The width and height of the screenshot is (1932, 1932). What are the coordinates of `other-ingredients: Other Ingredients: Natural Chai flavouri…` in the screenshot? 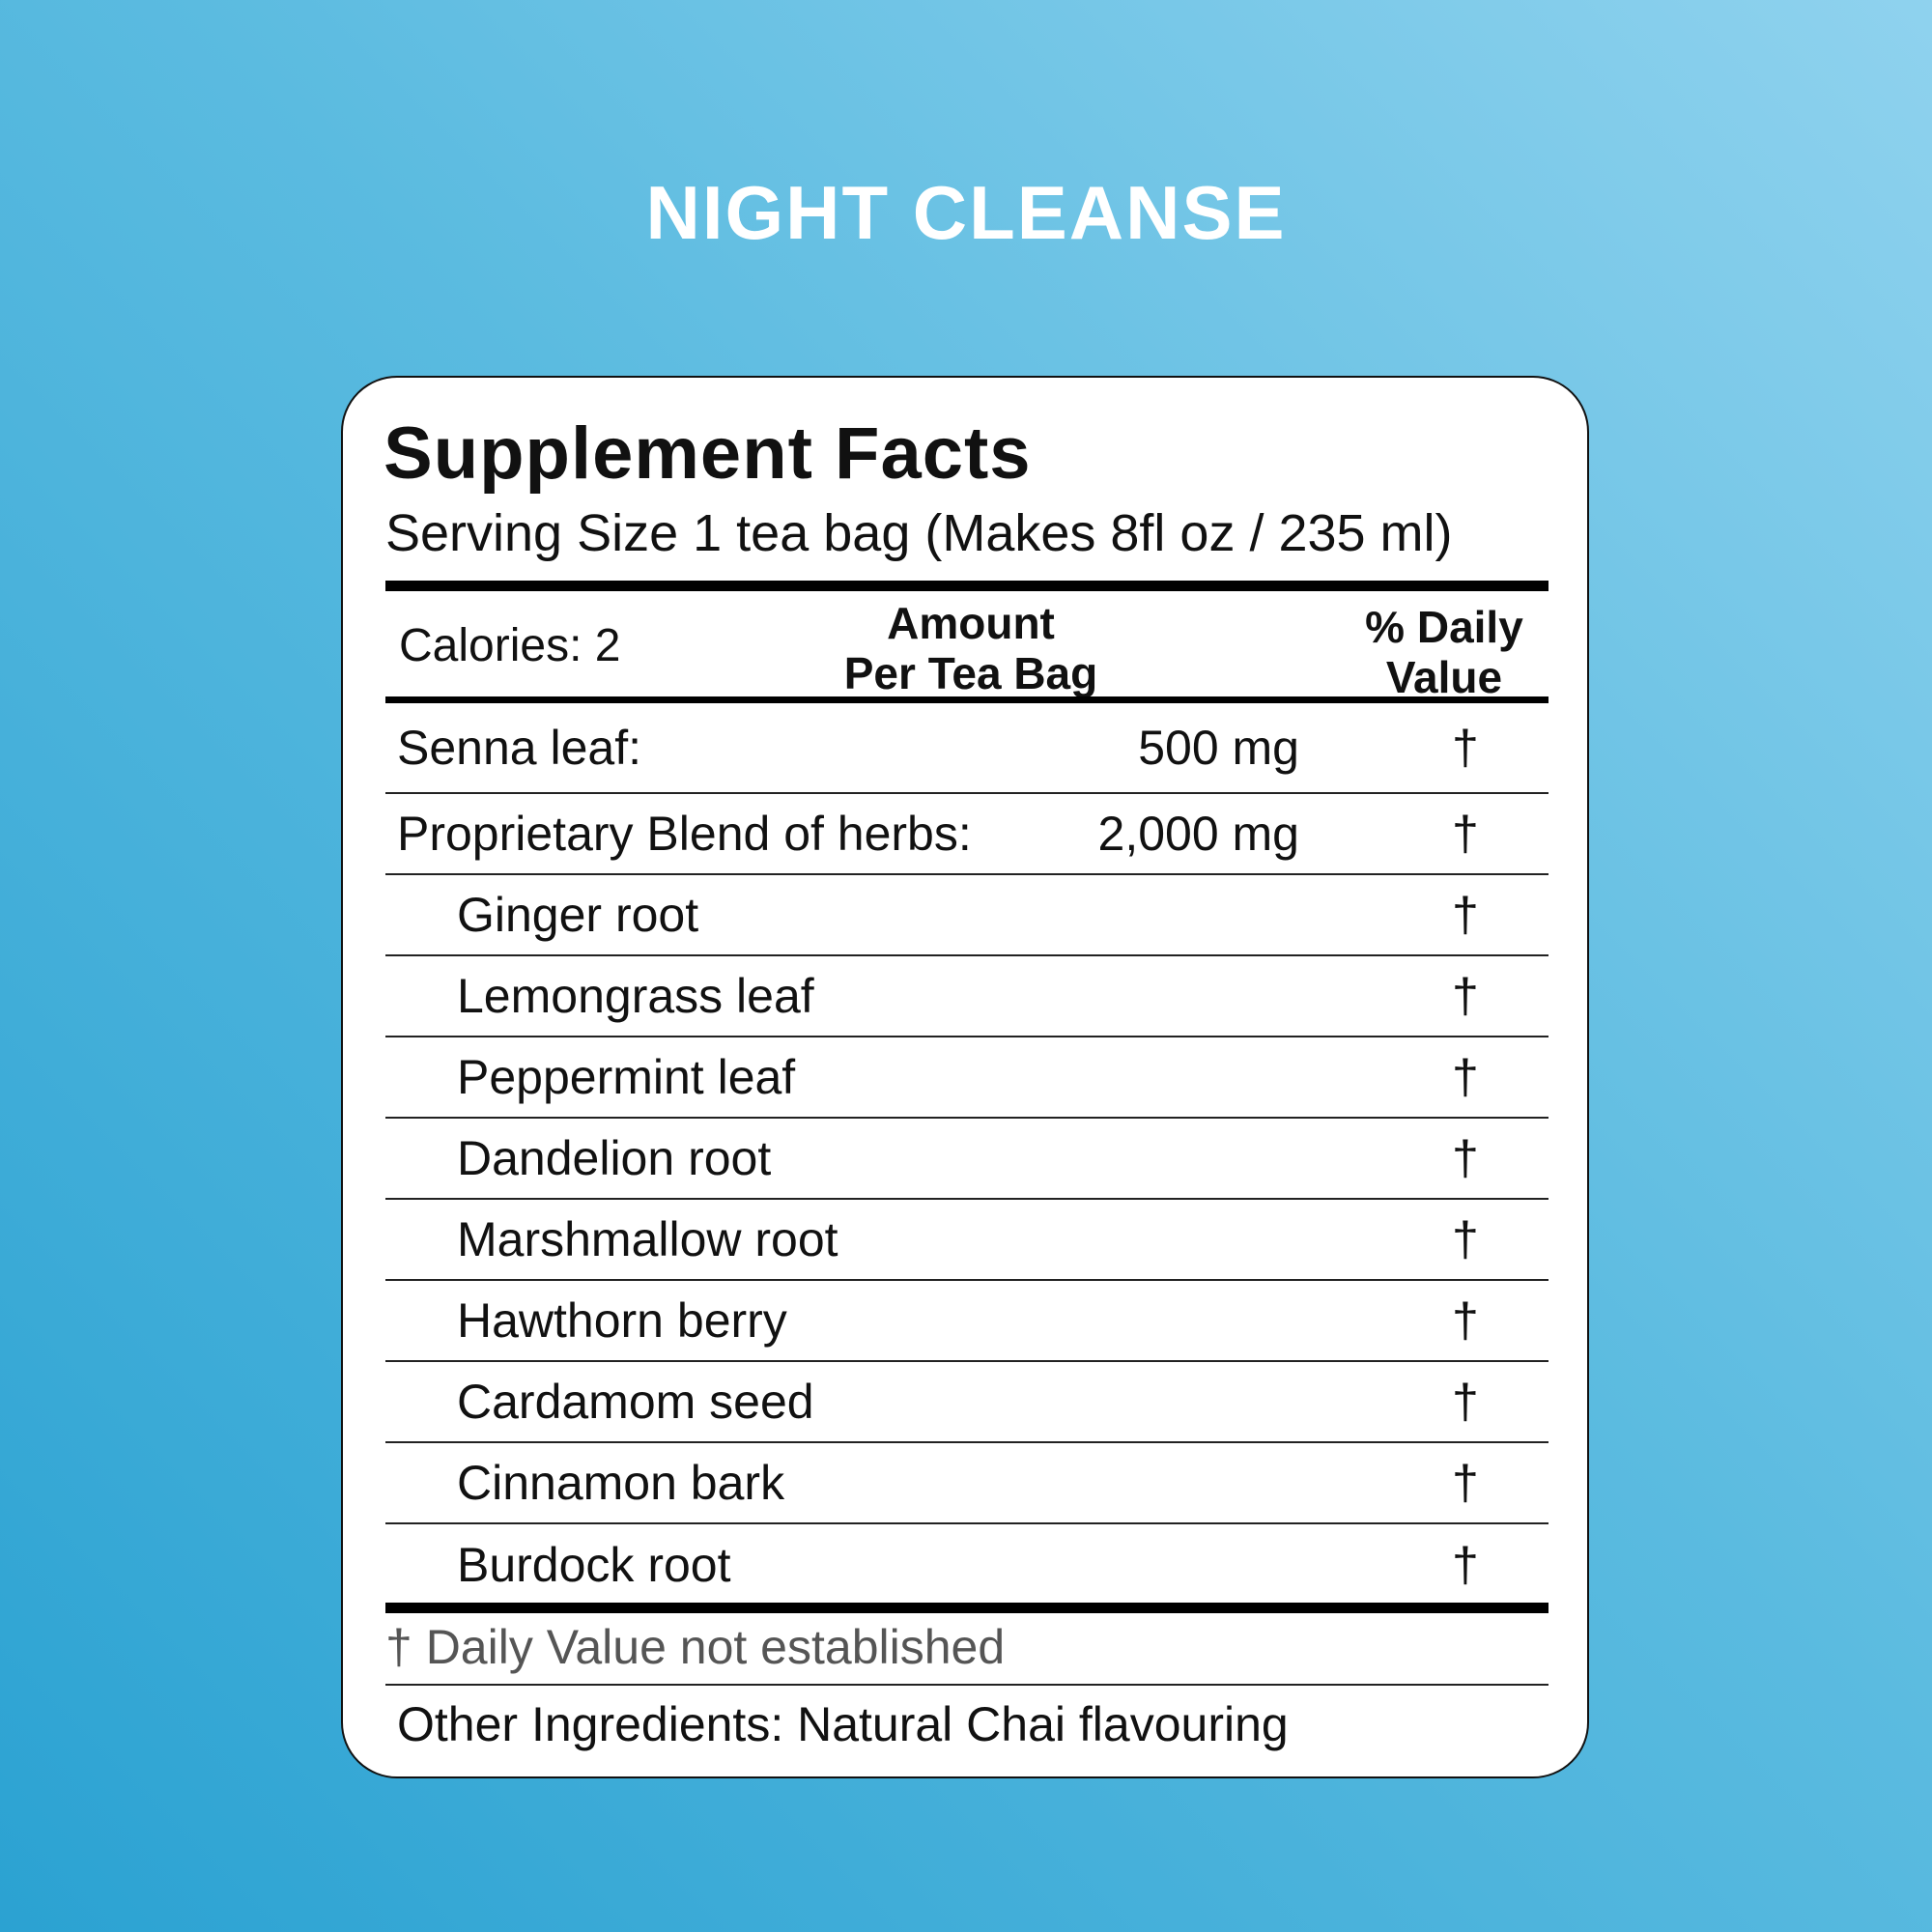 It's located at (843, 1724).